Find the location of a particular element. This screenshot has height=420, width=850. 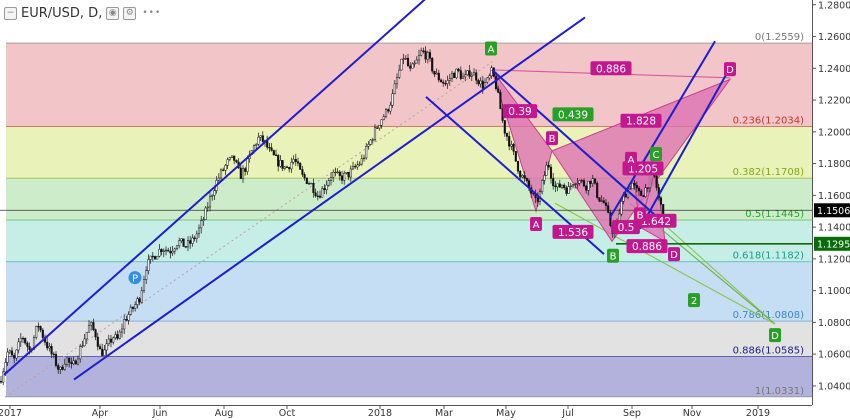

ratio-text: 1.536 is located at coordinates (573, 233).